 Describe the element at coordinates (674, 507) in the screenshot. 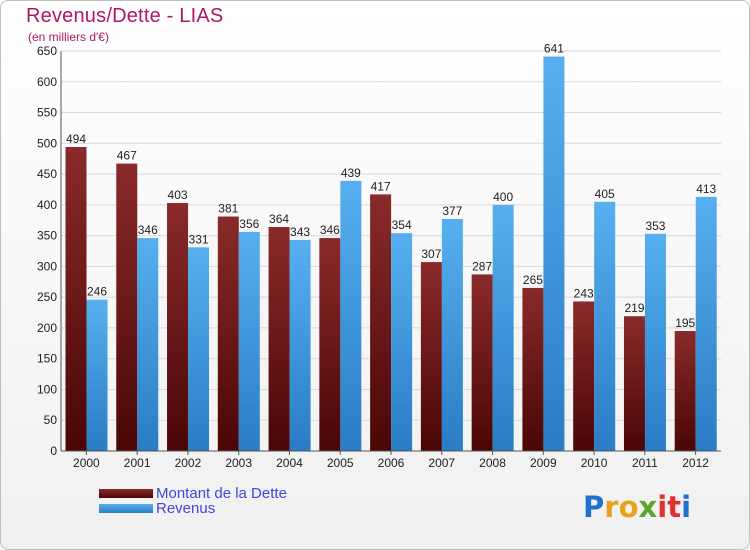

I see `logo-letter: t` at that location.